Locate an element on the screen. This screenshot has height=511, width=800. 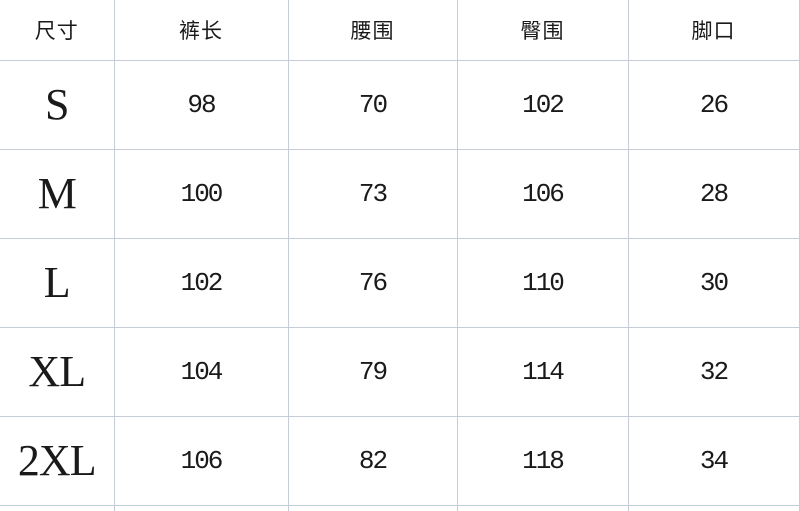
leg-opening-value: 32 is located at coordinates (713, 371).